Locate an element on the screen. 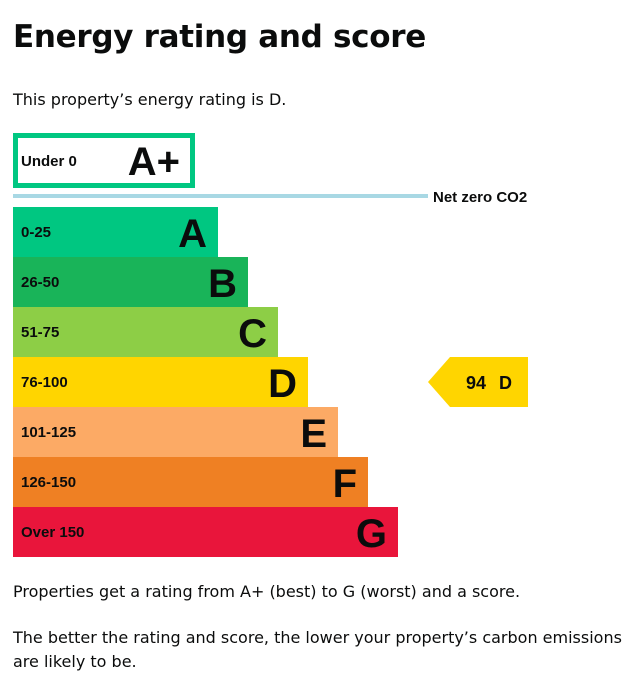  band-range-label: Under 0 is located at coordinates (49, 161).